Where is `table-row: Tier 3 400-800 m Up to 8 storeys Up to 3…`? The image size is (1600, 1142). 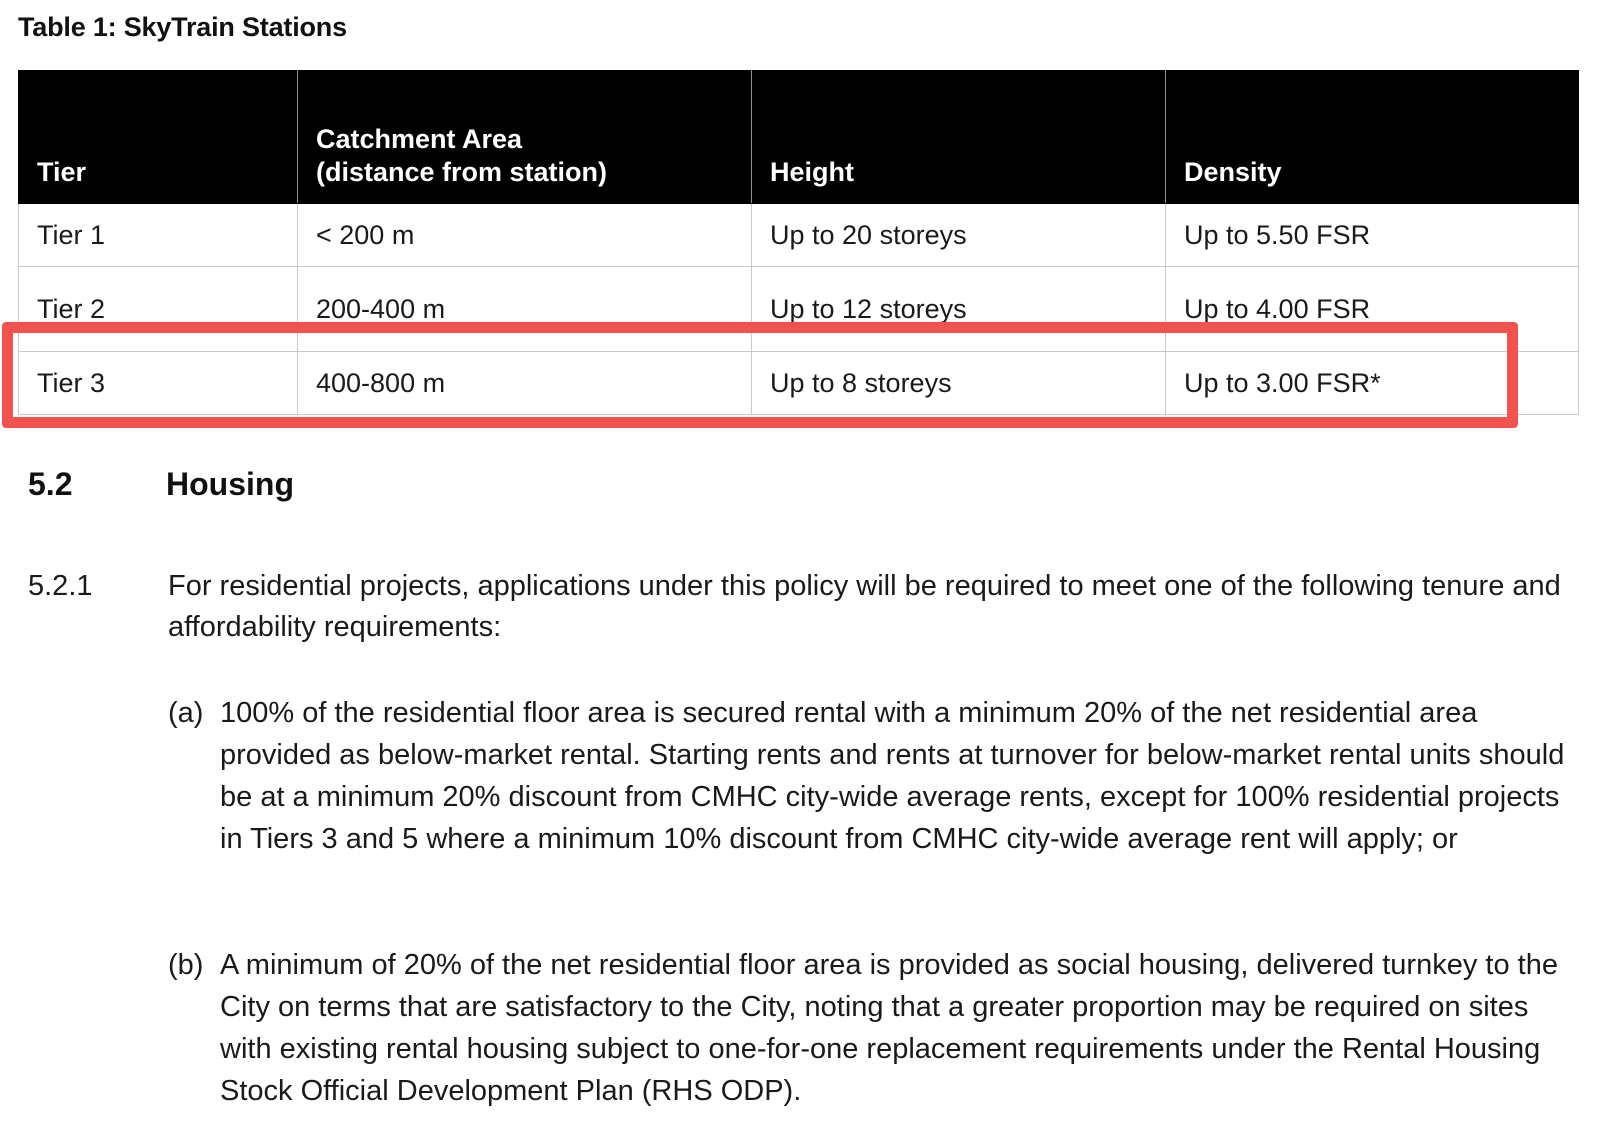
table-row: Tier 3 400-800 m Up to 8 storeys Up to 3… is located at coordinates (798, 383).